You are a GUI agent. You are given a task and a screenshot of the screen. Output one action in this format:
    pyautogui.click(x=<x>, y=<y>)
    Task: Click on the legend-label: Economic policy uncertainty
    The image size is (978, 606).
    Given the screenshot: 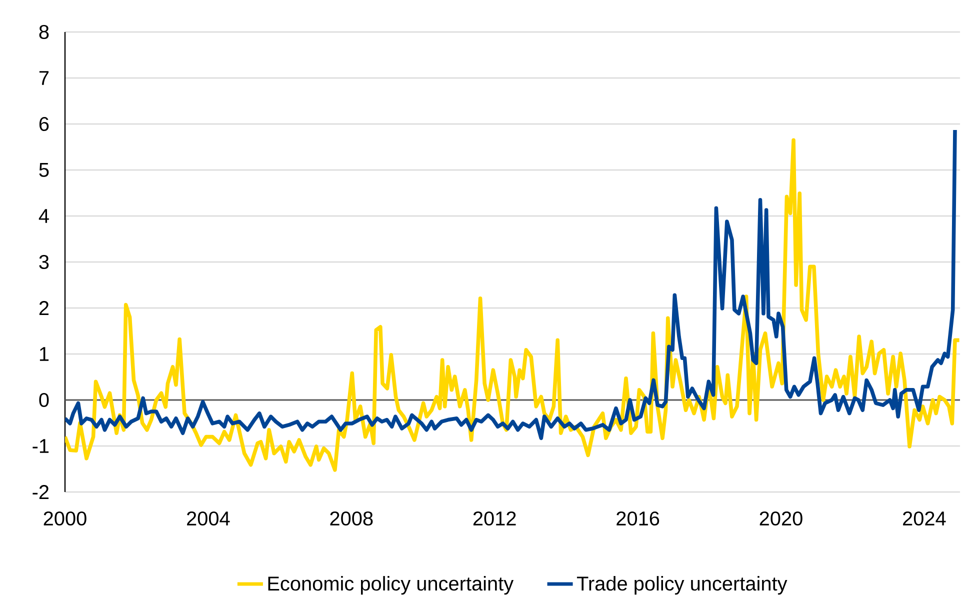 What is the action you would take?
    pyautogui.click(x=391, y=585)
    